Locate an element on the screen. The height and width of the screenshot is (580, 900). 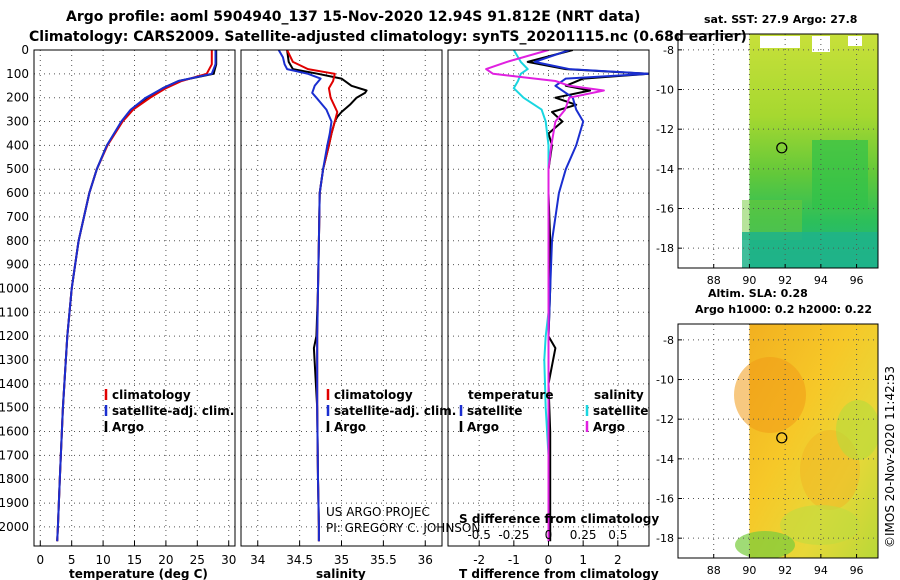
depth-tick-label: 1700 is located at coordinates (14, 455).